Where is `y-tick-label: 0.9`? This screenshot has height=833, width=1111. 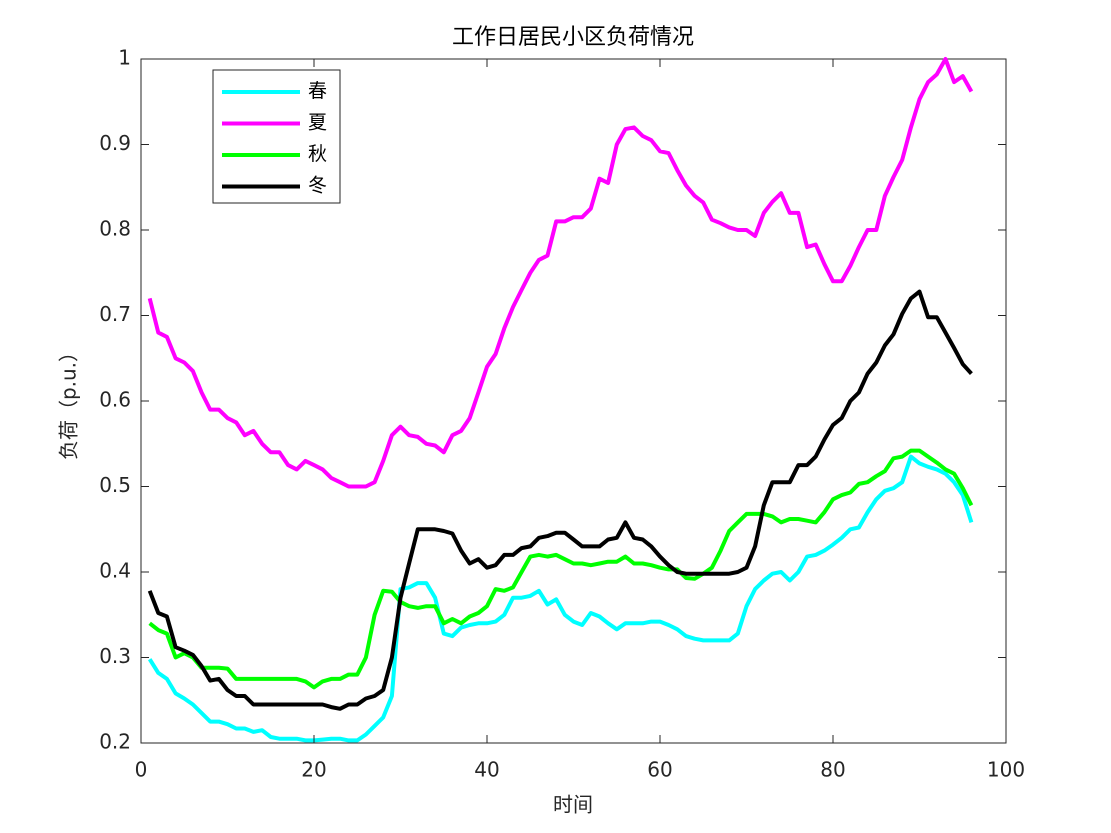
y-tick-label: 0.9 is located at coordinates (115, 143).